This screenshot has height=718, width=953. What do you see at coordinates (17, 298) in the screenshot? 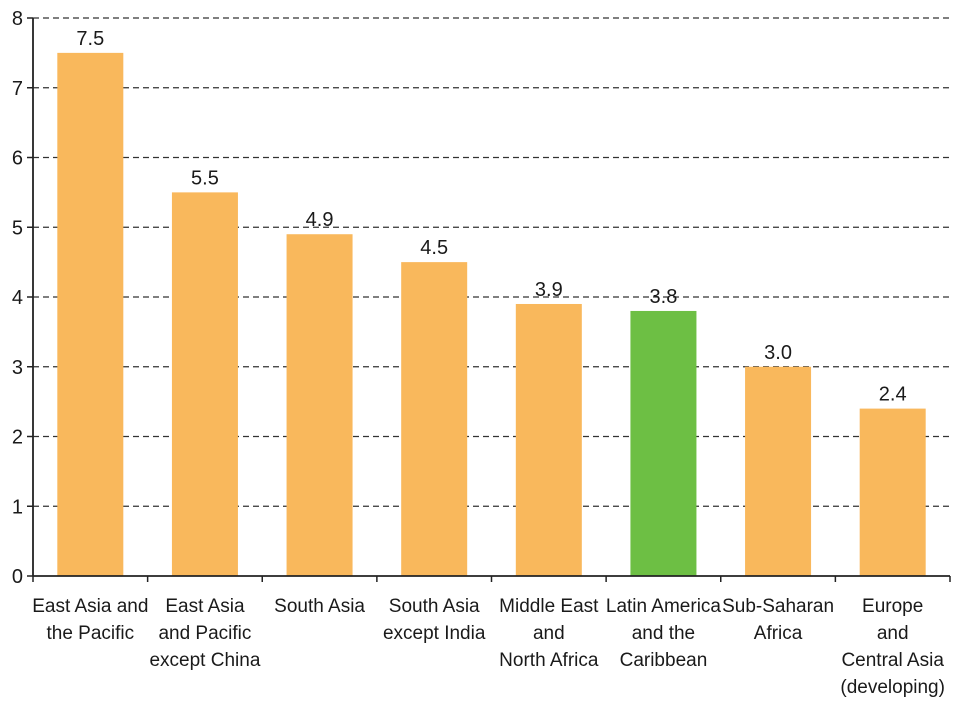
I see `y-tick-label: 4` at bounding box center [17, 298].